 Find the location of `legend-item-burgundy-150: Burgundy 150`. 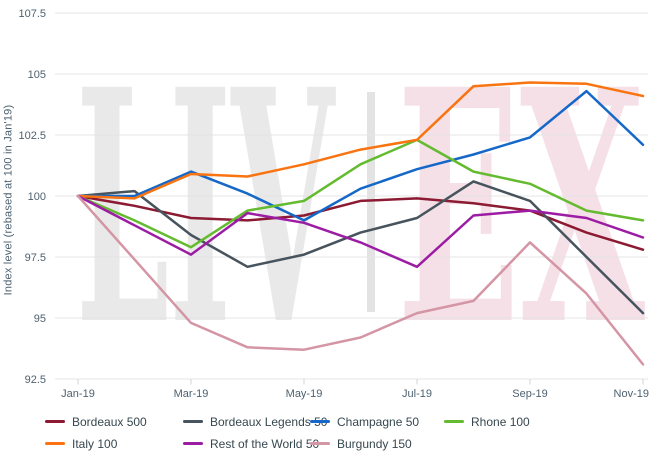

legend-item-burgundy-150: Burgundy 150 is located at coordinates (377, 443).